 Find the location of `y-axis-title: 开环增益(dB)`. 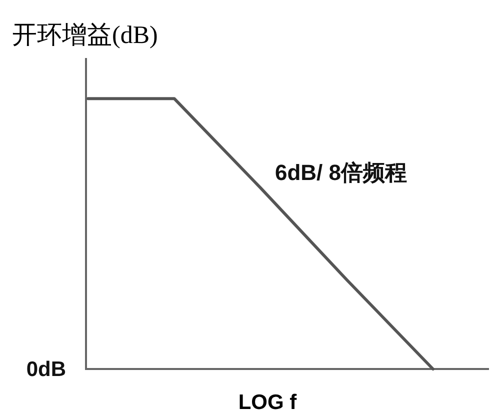

y-axis-title: 开环增益(dB) is located at coordinates (85, 35).